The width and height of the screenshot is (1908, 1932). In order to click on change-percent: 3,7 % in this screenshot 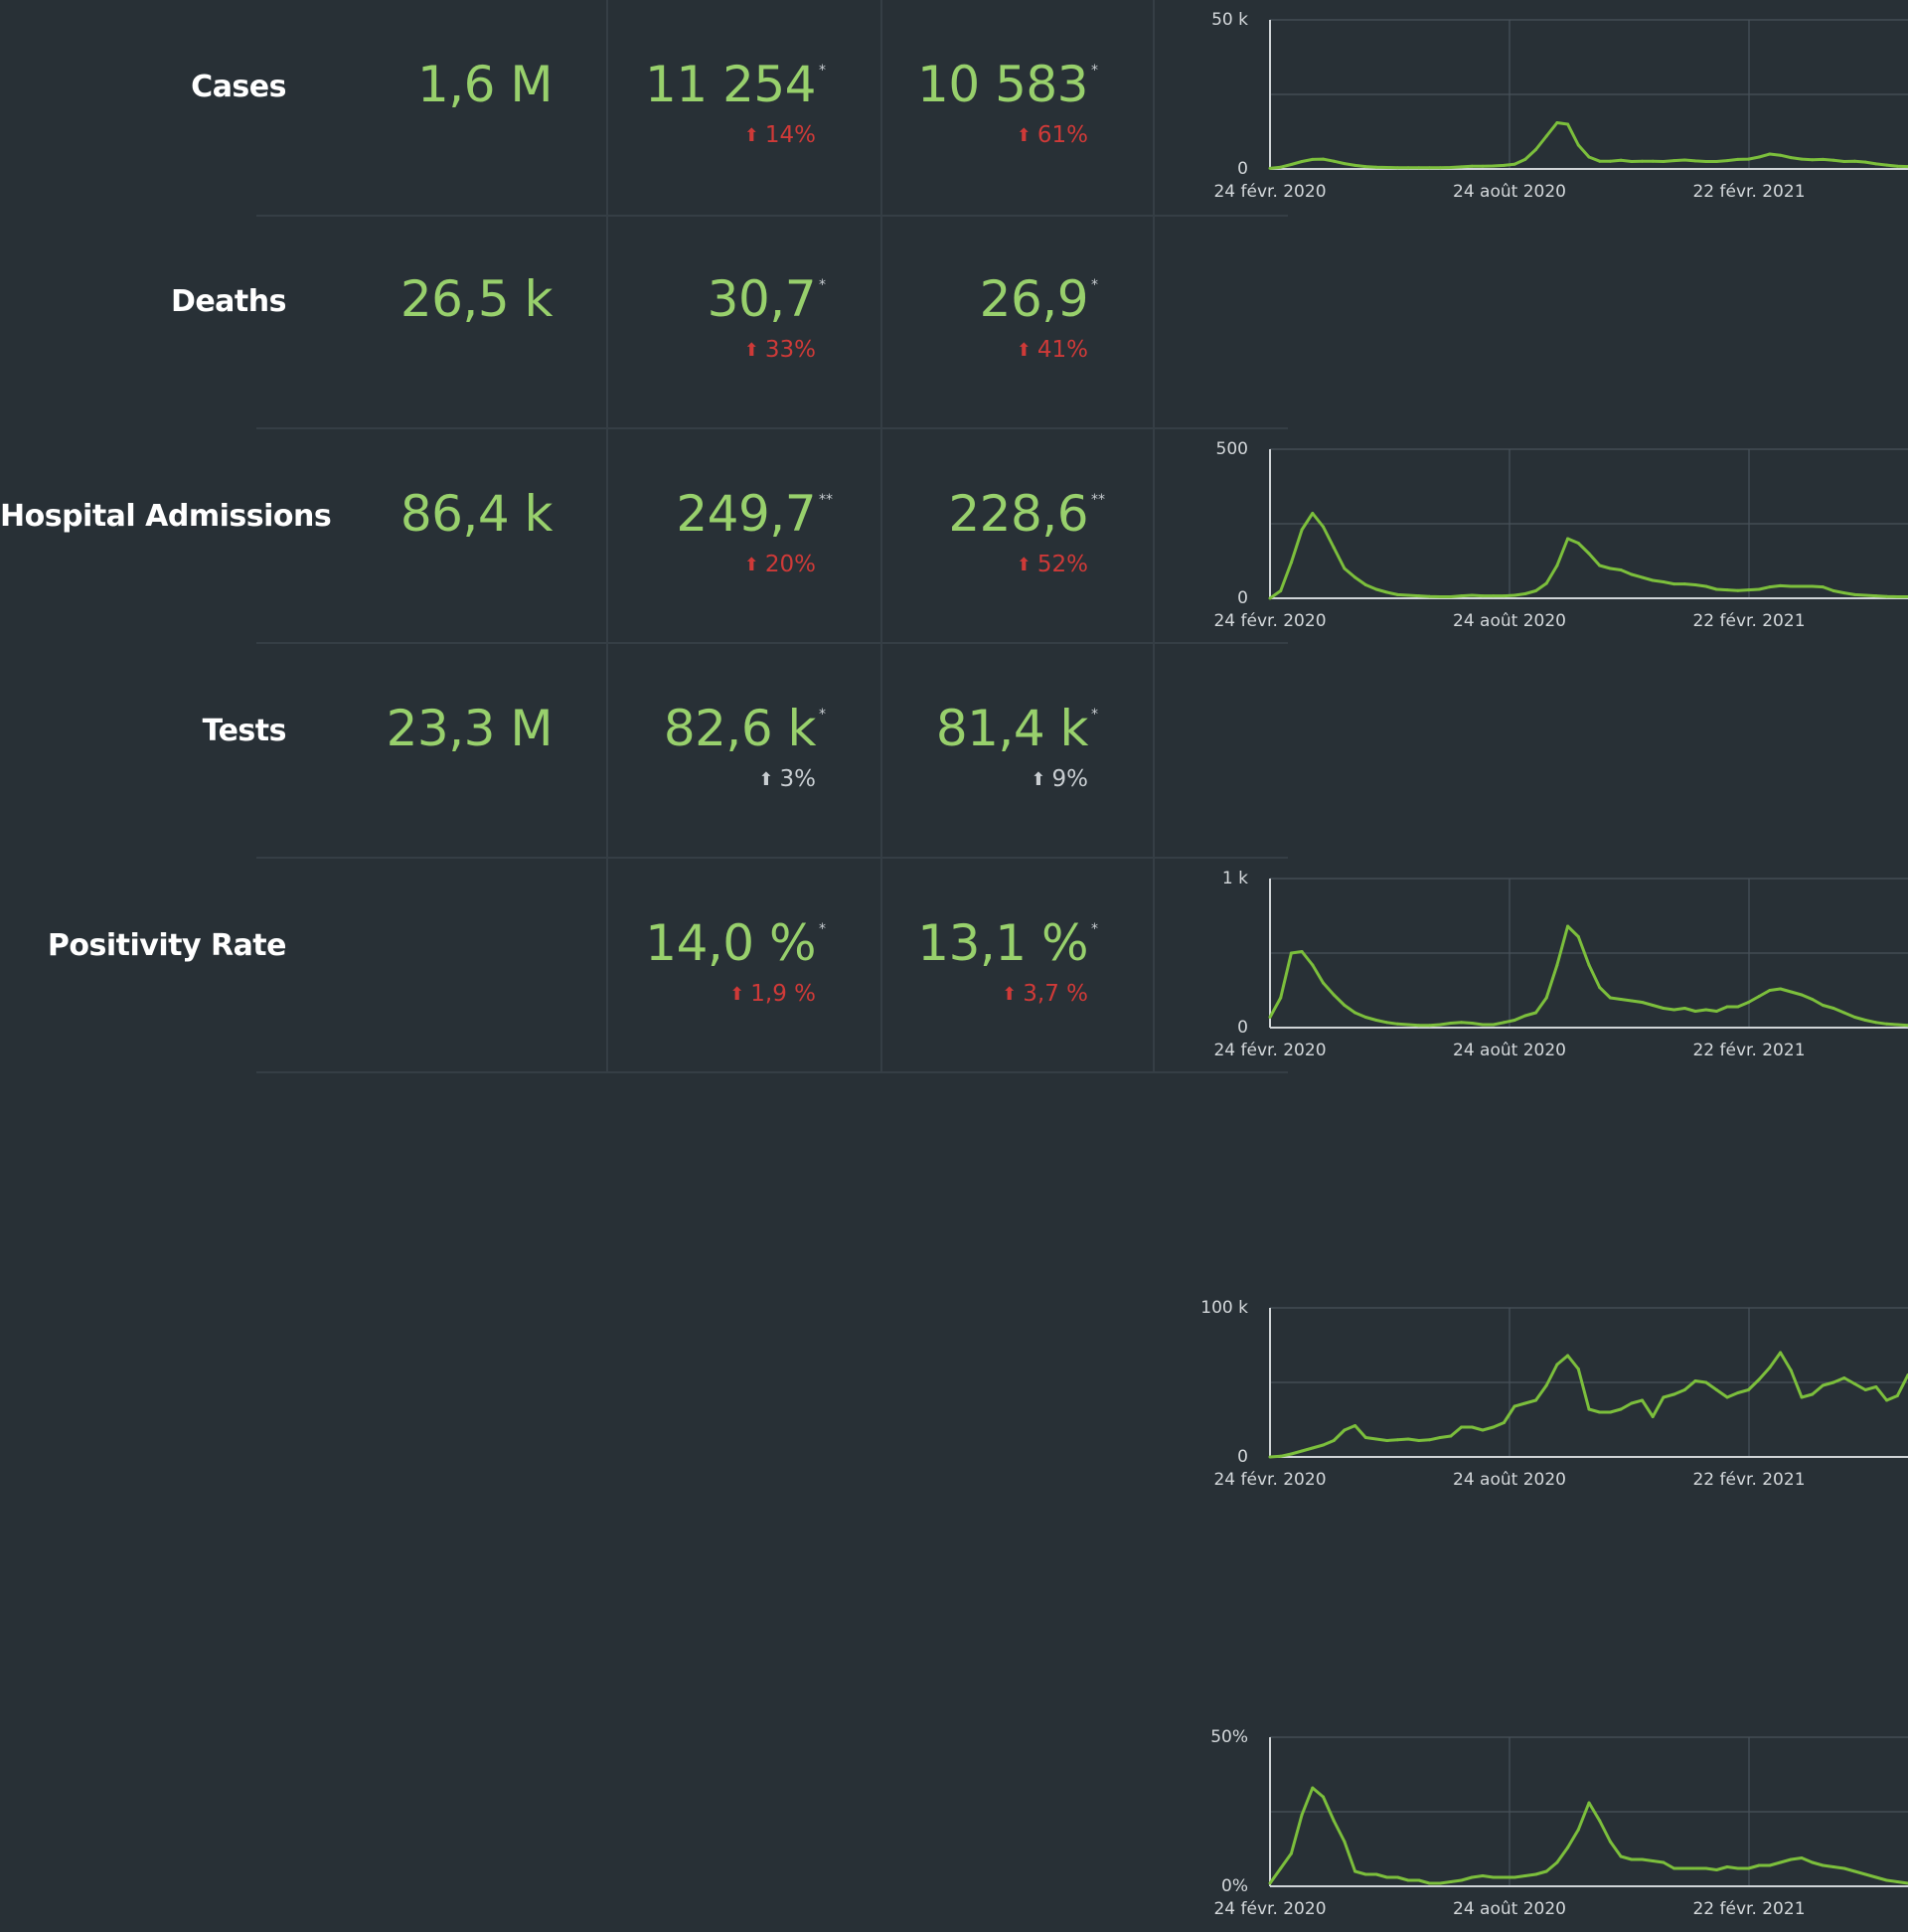, I will do `click(1055, 994)`.